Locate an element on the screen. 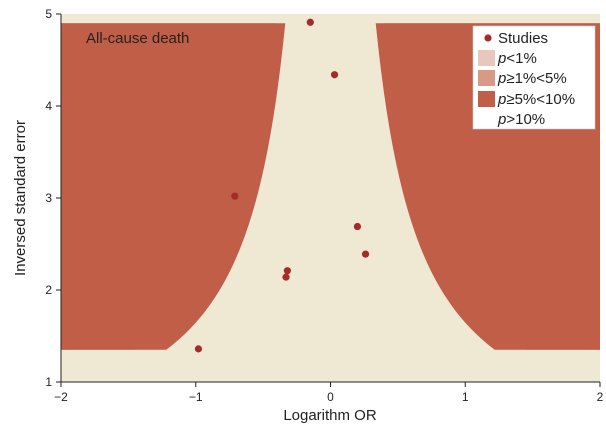  y-axis-ticks: 1 2 3 4 5 is located at coordinates (53, 198).